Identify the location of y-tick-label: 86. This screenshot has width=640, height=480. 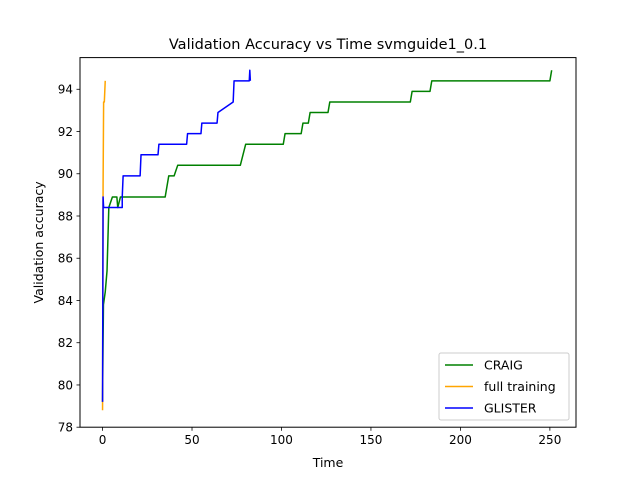
(65, 259).